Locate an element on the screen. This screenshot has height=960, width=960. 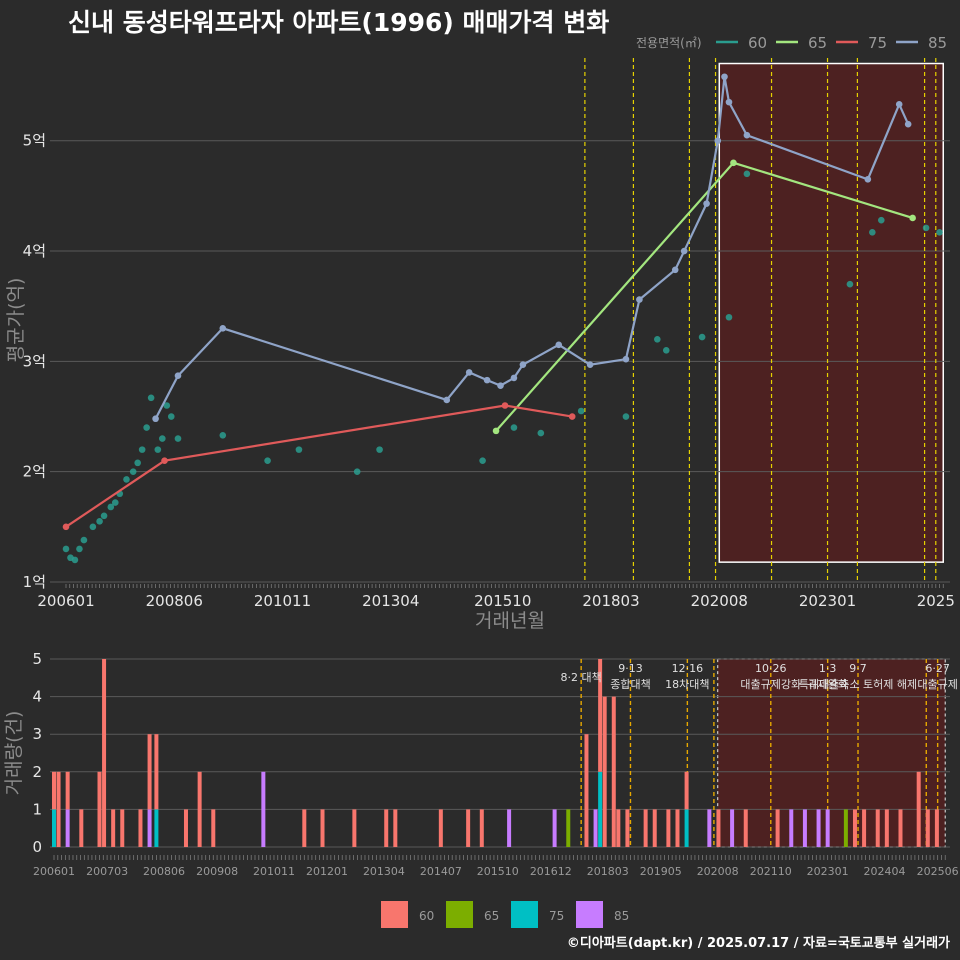
volume-x-tick-label: 200703 is located at coordinates (107, 871).